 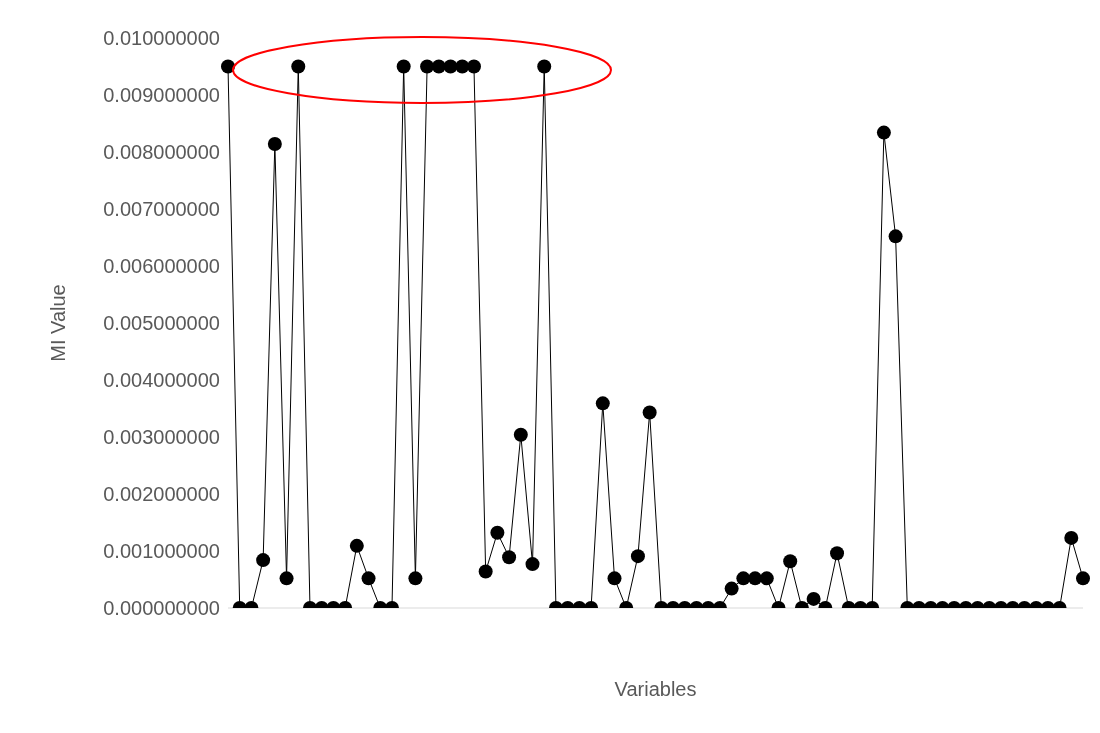 I want to click on y-tick-label: 0.002000000, so click(x=161, y=494).